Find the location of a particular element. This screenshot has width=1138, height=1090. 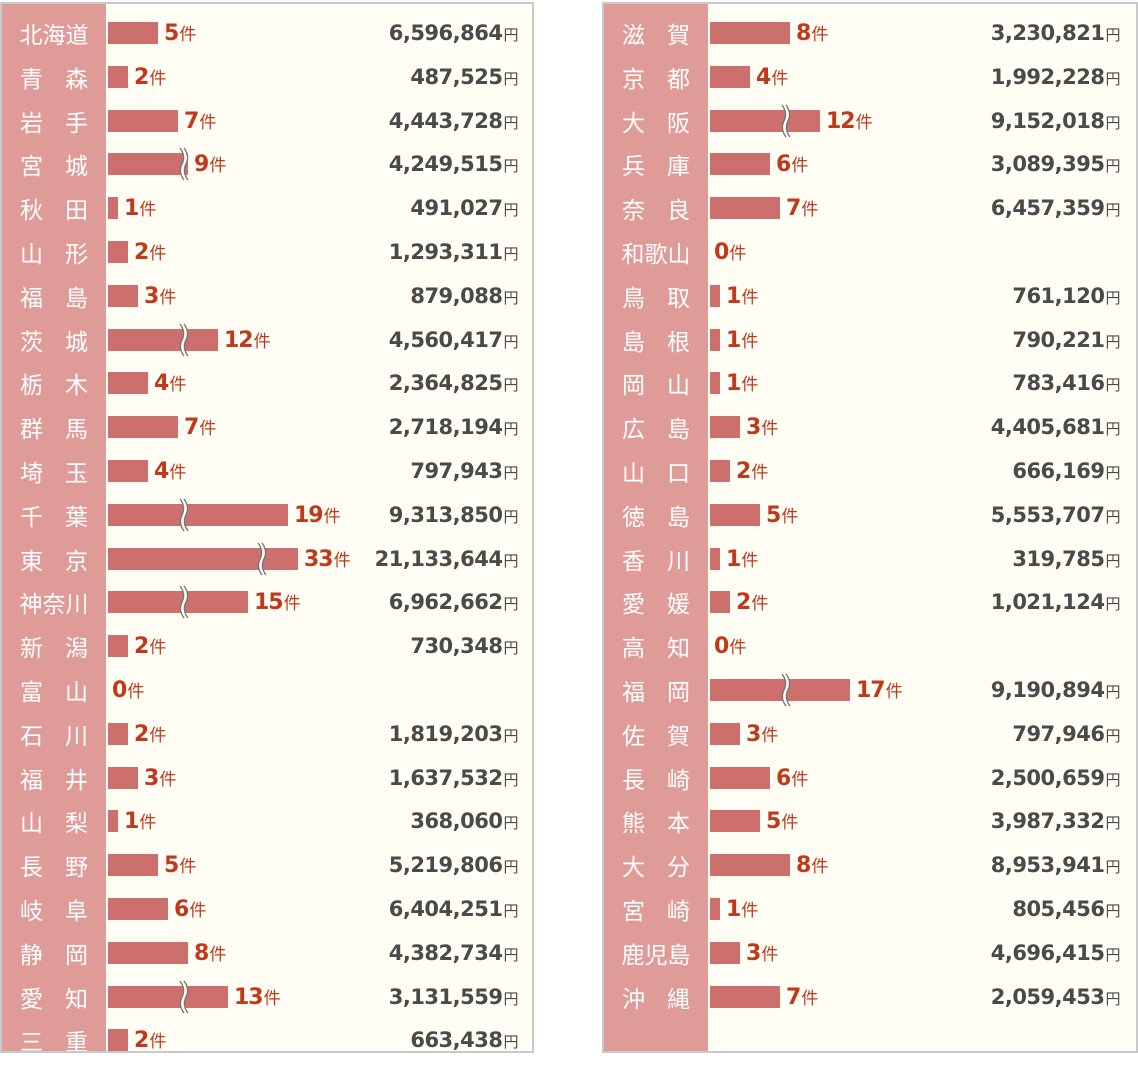

data-row: 鹿児島 3件 4,696,415円 is located at coordinates (870, 953).